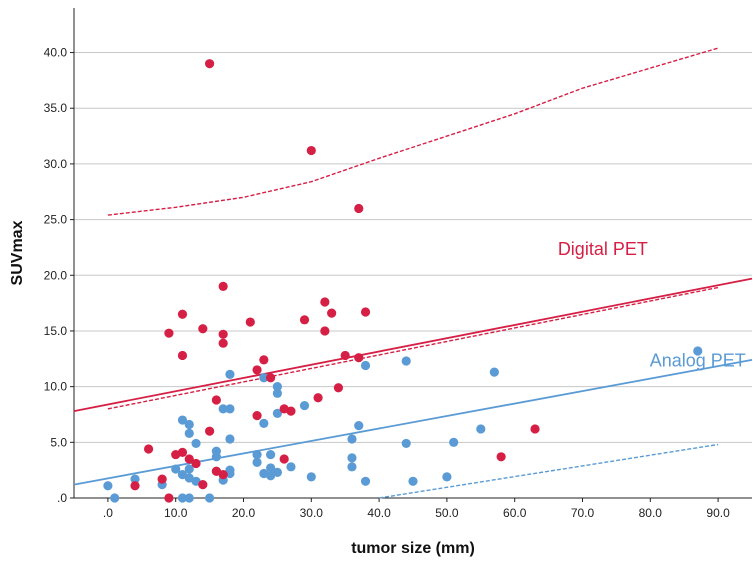 The width and height of the screenshot is (753, 561). Describe the element at coordinates (244, 513) in the screenshot. I see `x-tick-label: 20.0` at that location.